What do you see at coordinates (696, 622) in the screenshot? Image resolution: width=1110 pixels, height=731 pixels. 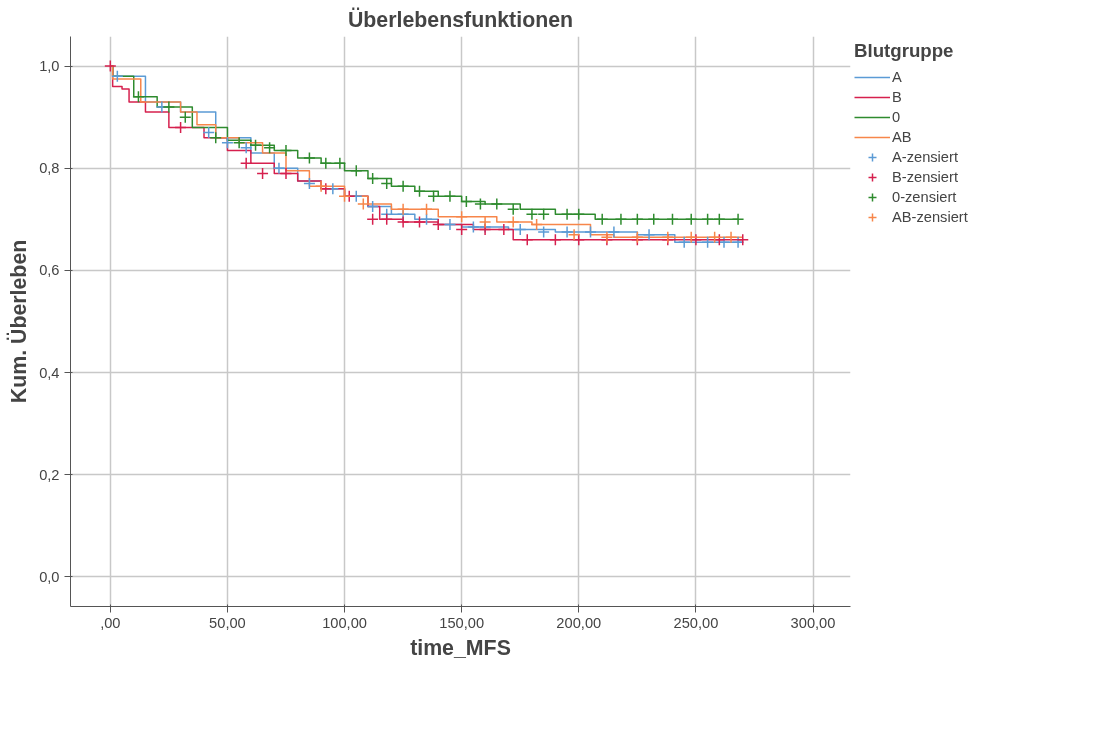 I see `x-tick-label: 250,00` at bounding box center [696, 622].